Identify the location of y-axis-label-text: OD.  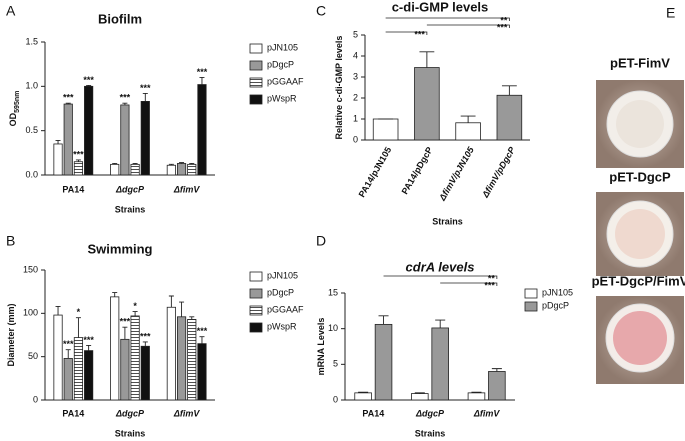
(13, 119).